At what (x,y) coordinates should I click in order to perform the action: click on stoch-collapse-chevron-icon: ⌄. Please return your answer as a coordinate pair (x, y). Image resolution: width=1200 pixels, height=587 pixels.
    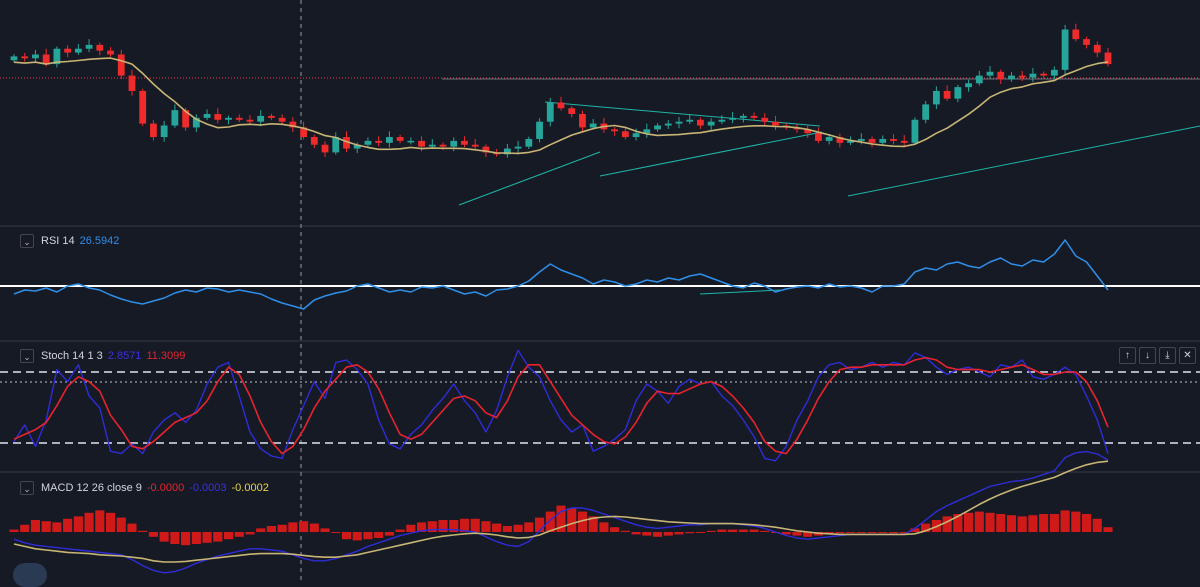
    Looking at the image, I should click on (27, 356).